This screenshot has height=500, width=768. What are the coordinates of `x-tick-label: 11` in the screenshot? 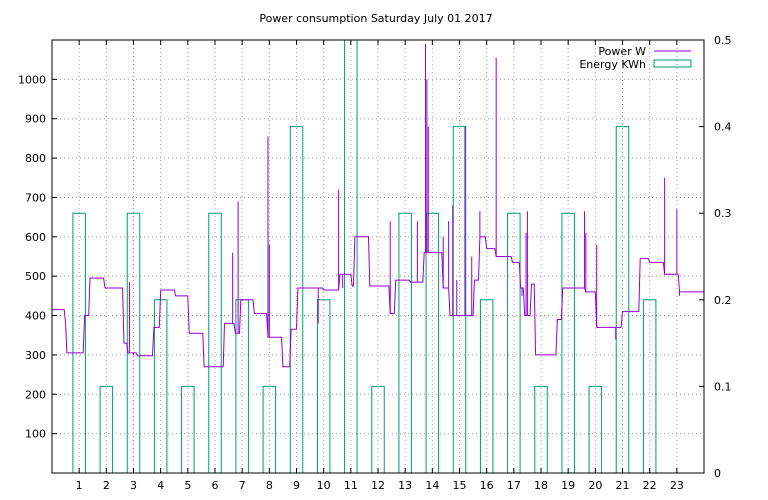 It's located at (351, 485).